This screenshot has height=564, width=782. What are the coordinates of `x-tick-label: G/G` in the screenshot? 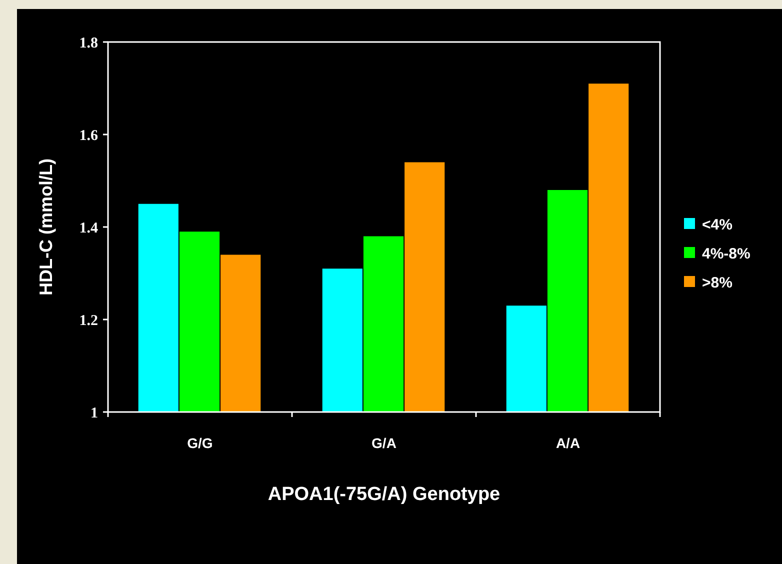 It's located at (200, 443).